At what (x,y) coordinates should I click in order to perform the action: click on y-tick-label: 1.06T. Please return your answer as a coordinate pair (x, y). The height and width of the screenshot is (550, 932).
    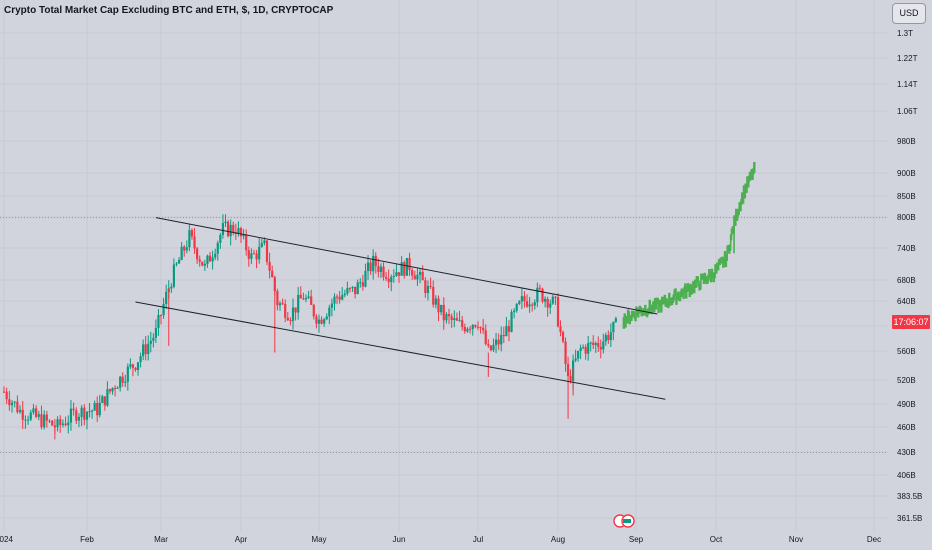
    Looking at the image, I should click on (907, 111).